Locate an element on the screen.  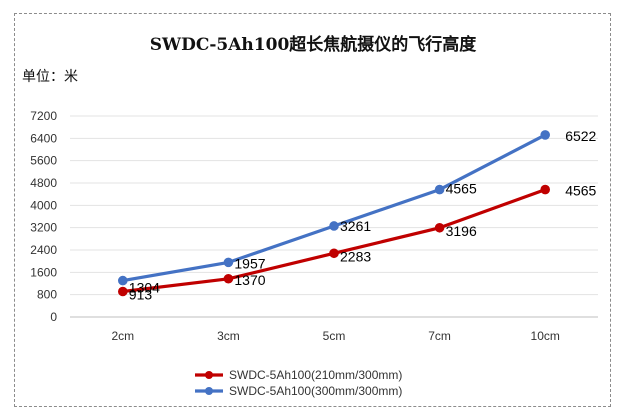
y-tick-label: 6400 is located at coordinates (43, 138).